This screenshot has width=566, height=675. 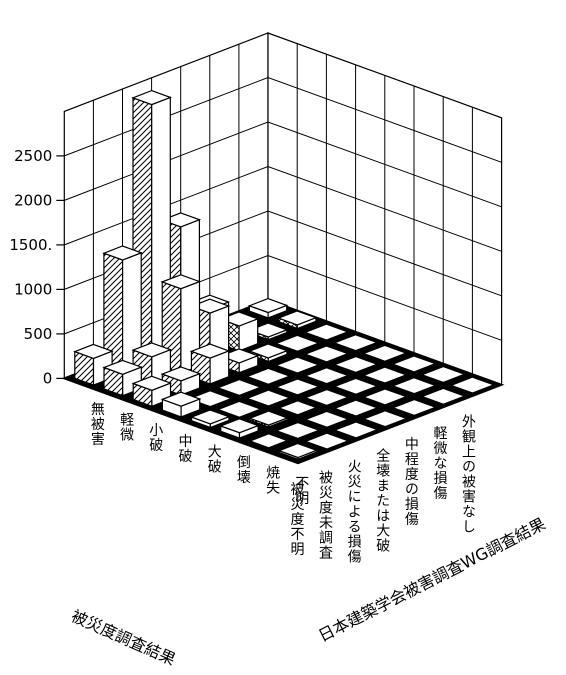 What do you see at coordinates (296, 519) in the screenshot?
I see `row-label: 被災度不明` at bounding box center [296, 519].